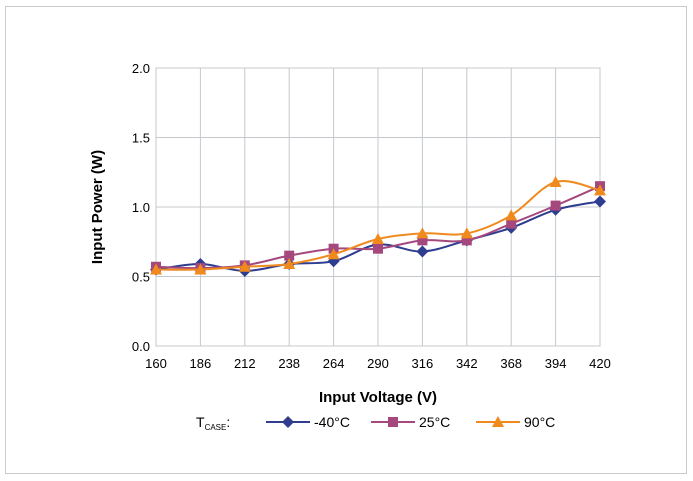 The height and width of the screenshot is (481, 693). Describe the element at coordinates (200, 422) in the screenshot. I see `legend-title-main: T` at that location.